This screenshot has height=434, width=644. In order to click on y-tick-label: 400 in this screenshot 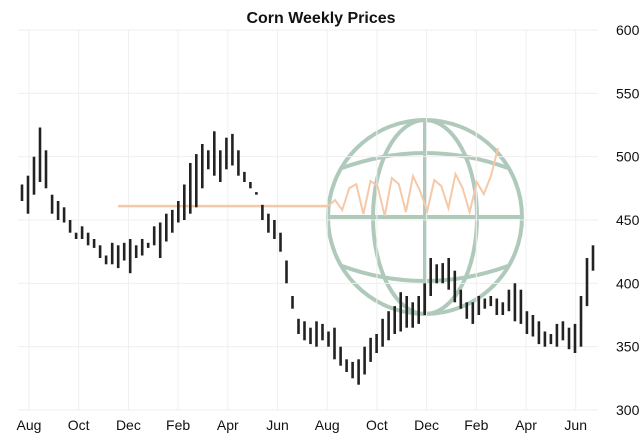, I will do `click(628, 283)`.